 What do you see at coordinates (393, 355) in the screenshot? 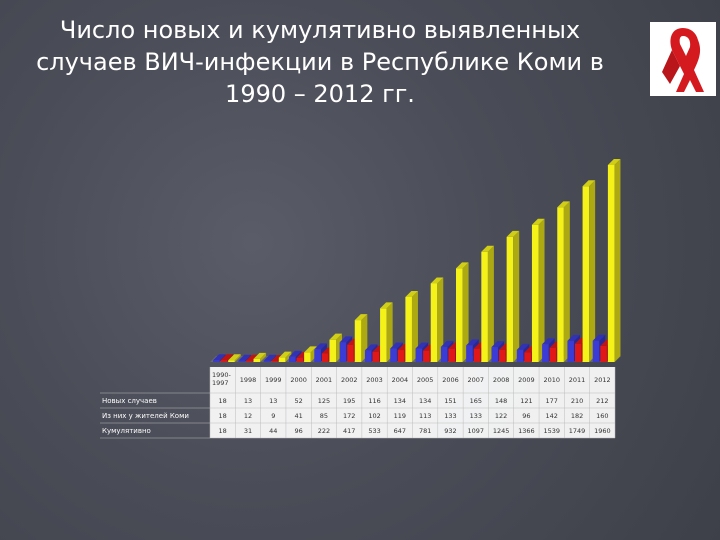
I see `bar-new-7-front` at bounding box center [393, 355].